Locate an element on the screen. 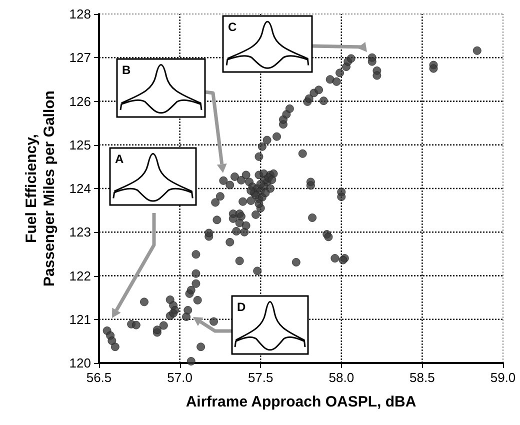  y-tick-label: 122 is located at coordinates (80, 276).